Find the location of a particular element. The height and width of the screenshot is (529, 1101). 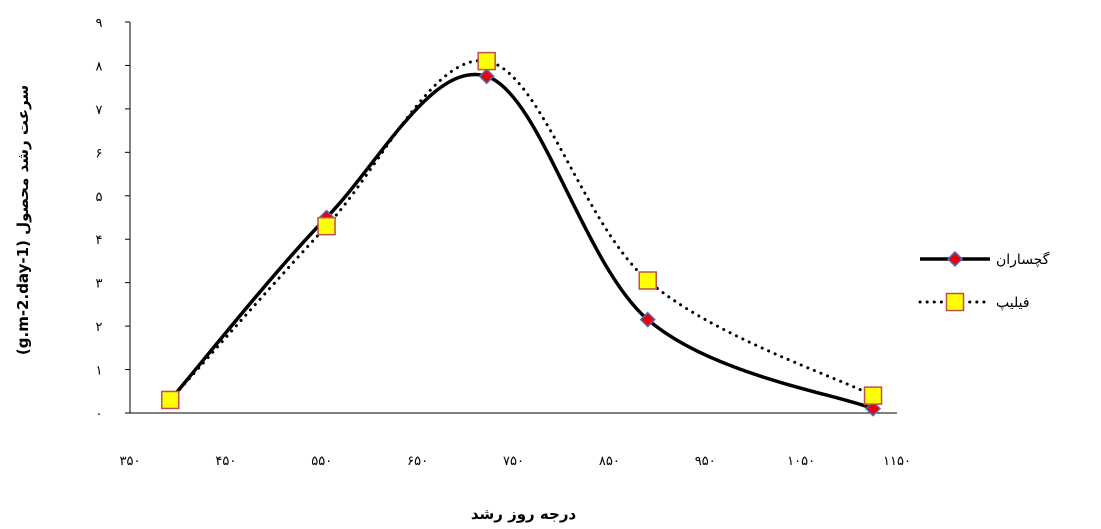

y-tick-label: ۰ is located at coordinates (99, 414).